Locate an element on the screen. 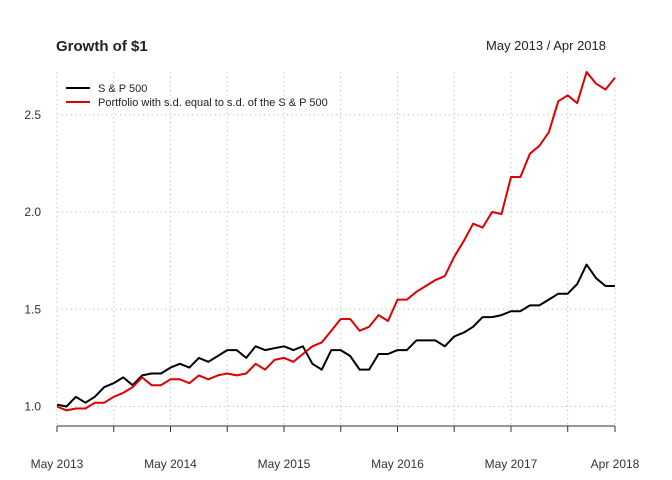  chart-title: Growth of $1 is located at coordinates (102, 46).